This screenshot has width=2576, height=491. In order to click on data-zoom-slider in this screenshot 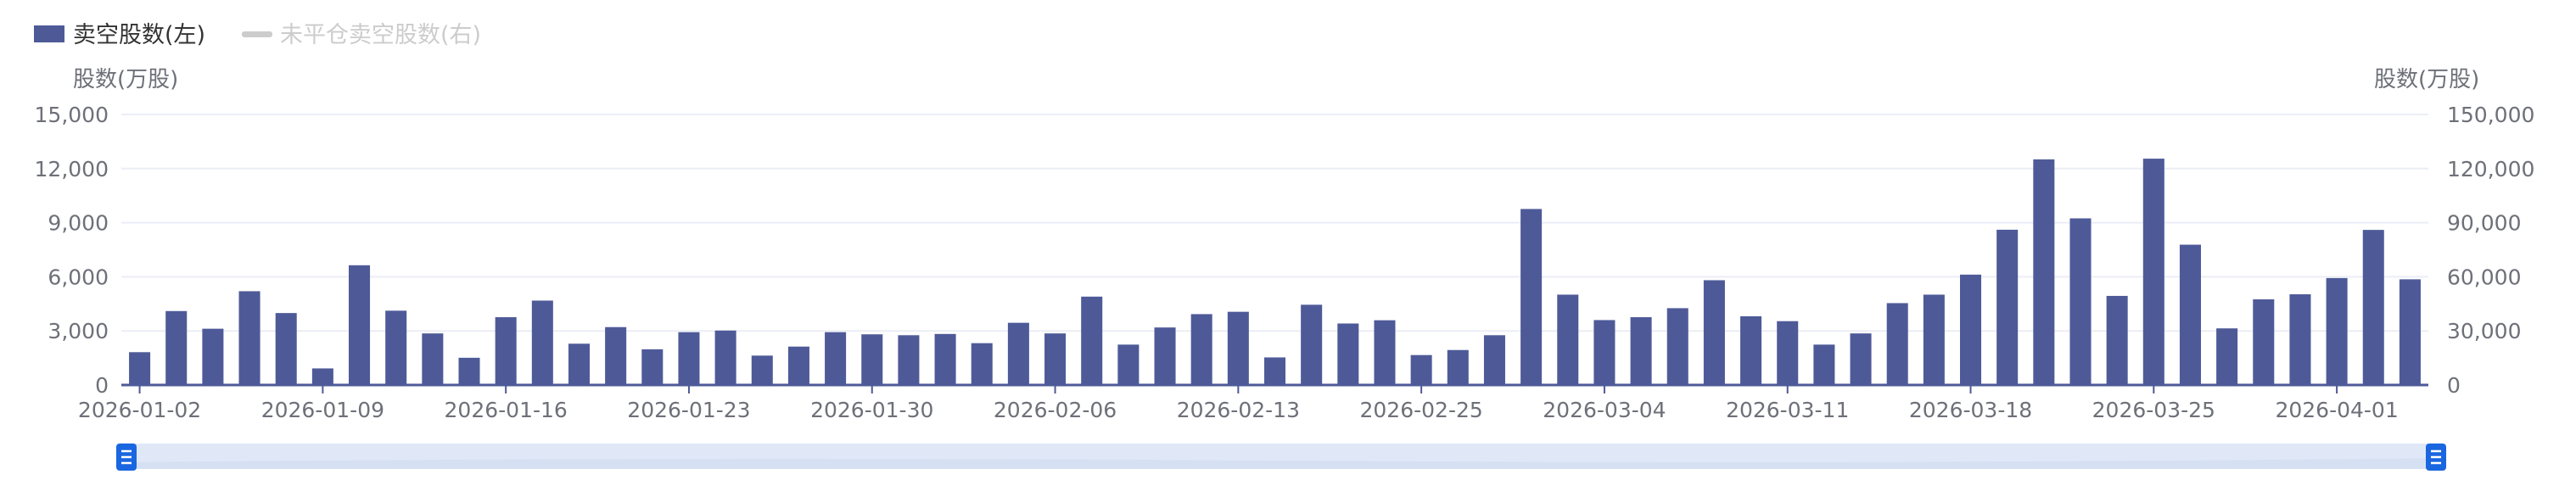, I will do `click(1281, 457)`.